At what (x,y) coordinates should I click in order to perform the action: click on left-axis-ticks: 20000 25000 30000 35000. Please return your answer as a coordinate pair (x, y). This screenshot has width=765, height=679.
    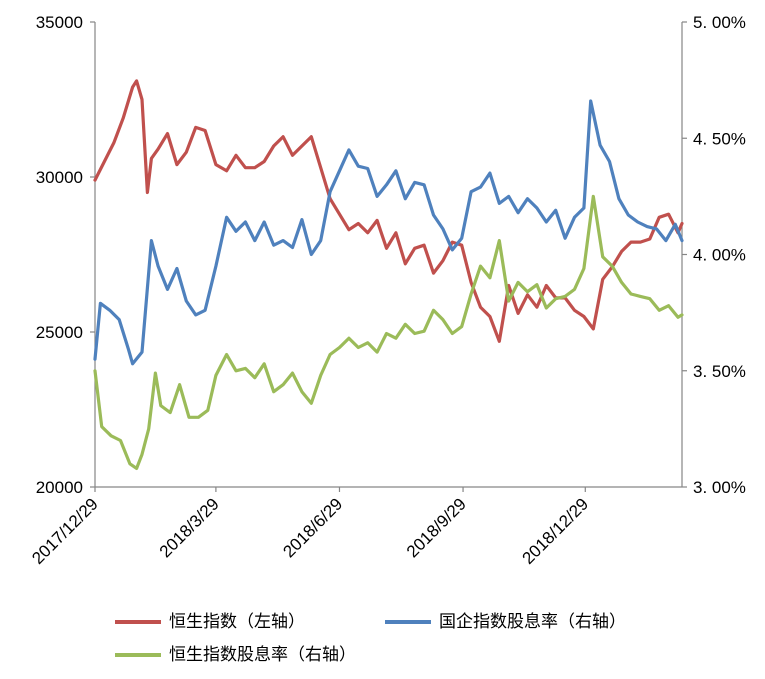
    Looking at the image, I should click on (65, 255).